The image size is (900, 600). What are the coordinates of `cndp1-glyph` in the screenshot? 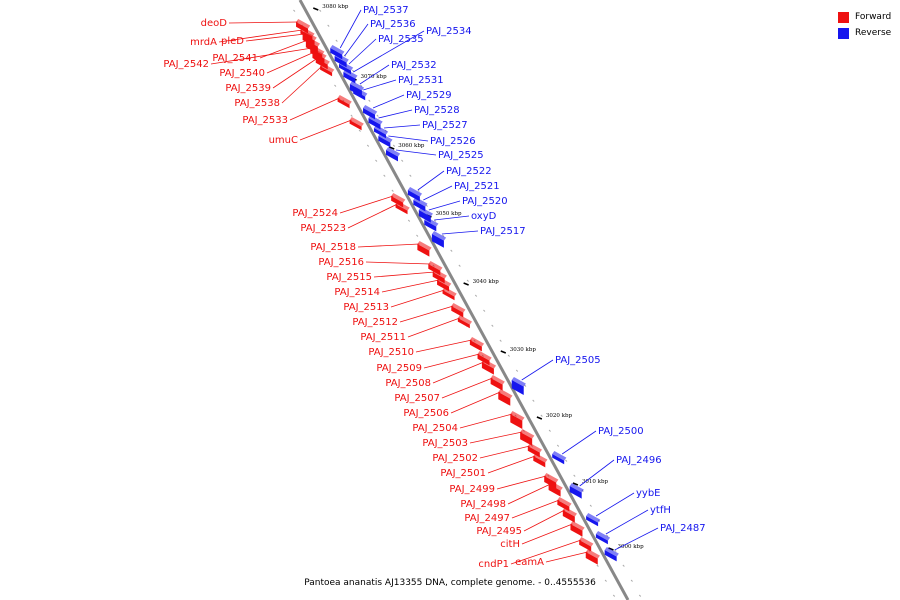 It's located at (586, 544).